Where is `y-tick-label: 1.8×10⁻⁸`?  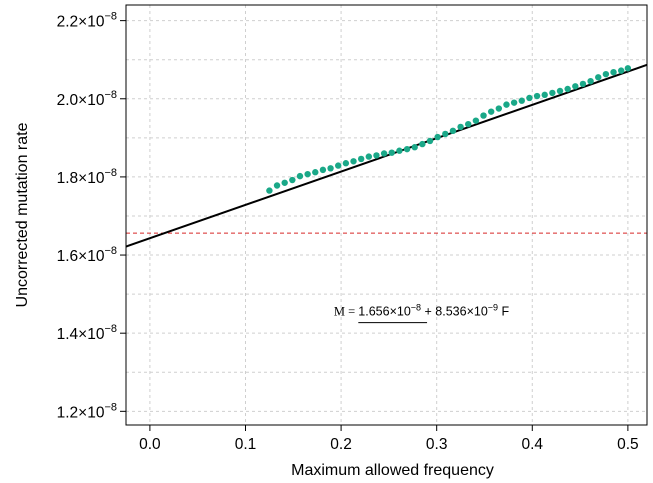 y-tick-label: 1.8×10⁻⁸ is located at coordinates (87, 177).